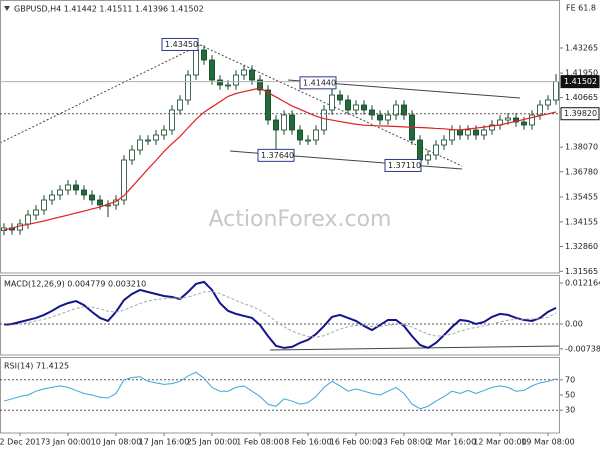 Image resolution: width=600 pixels, height=450 pixels. I want to click on annotation-label: 1.41440, so click(319, 82).